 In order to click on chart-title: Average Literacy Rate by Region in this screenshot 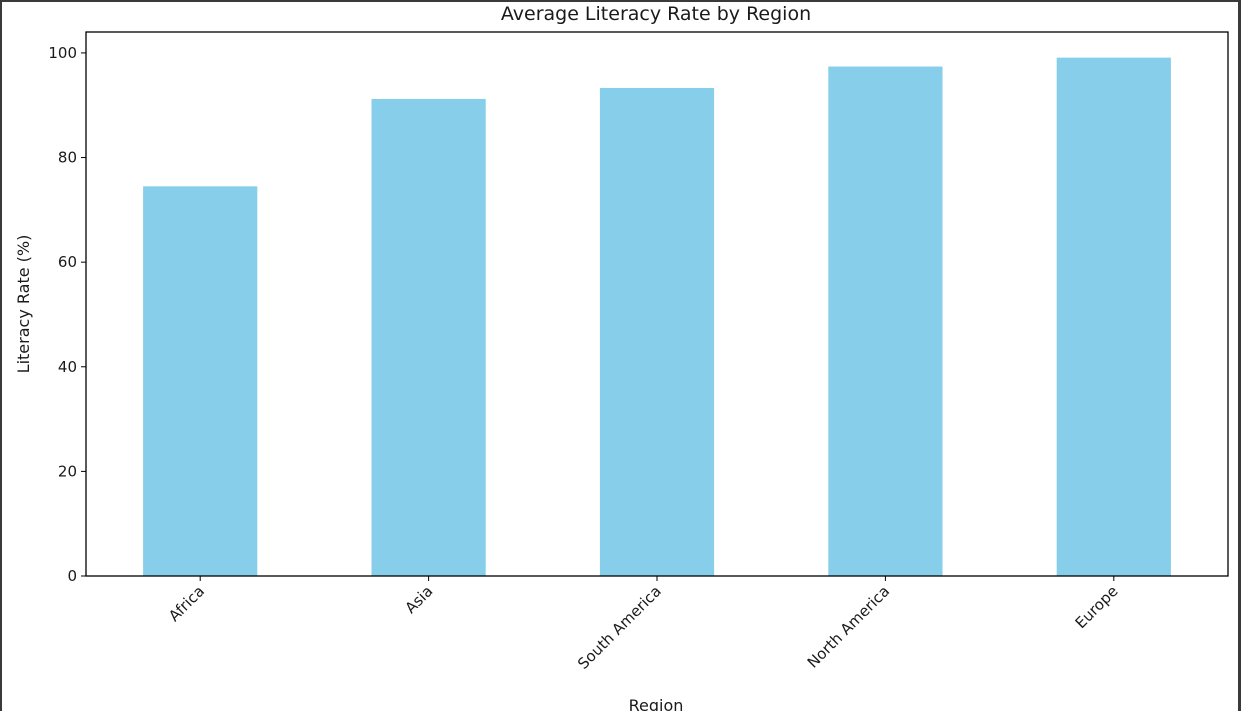, I will do `click(656, 14)`.